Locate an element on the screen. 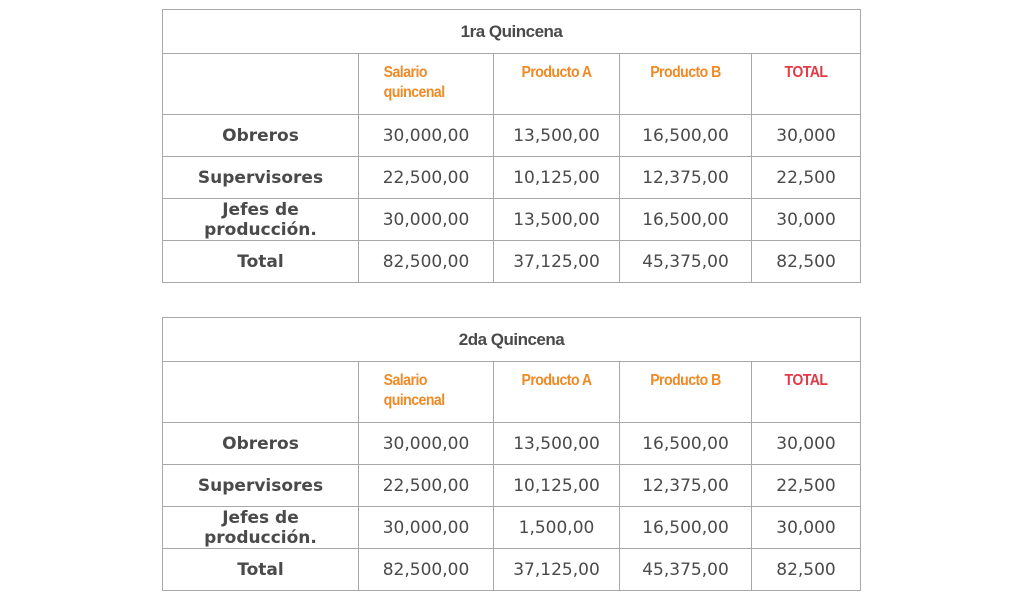 Image resolution: width=1022 pixels, height=601 pixels. table-title: 2da Quincena is located at coordinates (511, 339).